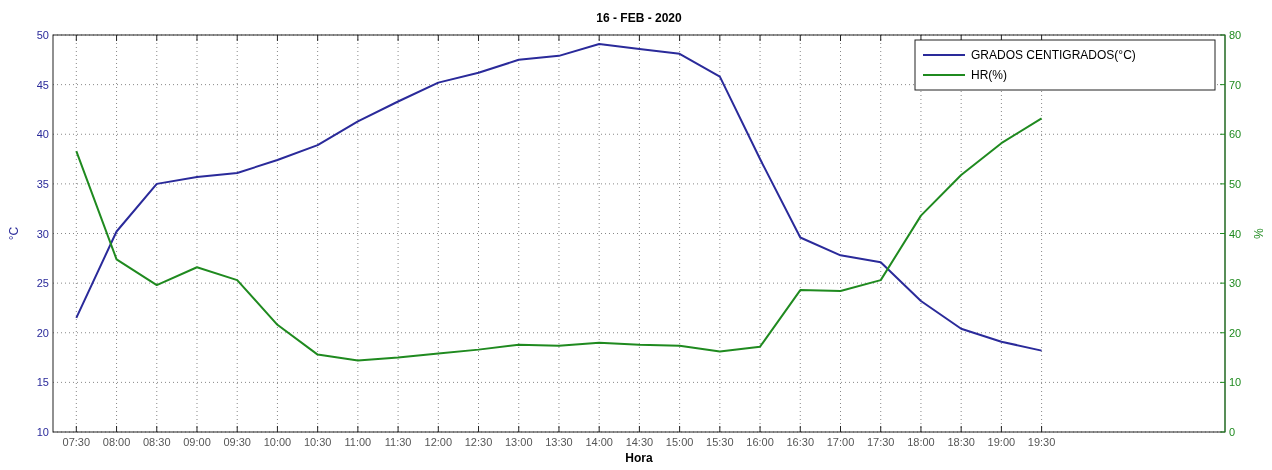  What do you see at coordinates (76, 442) in the screenshot?
I see `x-tick-label: 07:30` at bounding box center [76, 442].